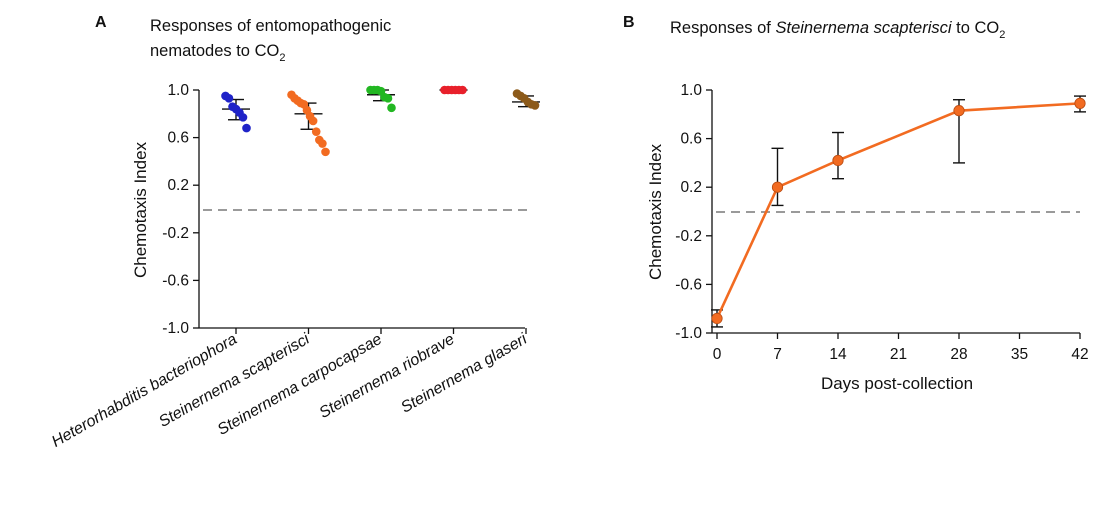  What do you see at coordinates (863, 28) in the screenshot?
I see `panel-b-title-italic: Steinernema scapterisci` at bounding box center [863, 28].